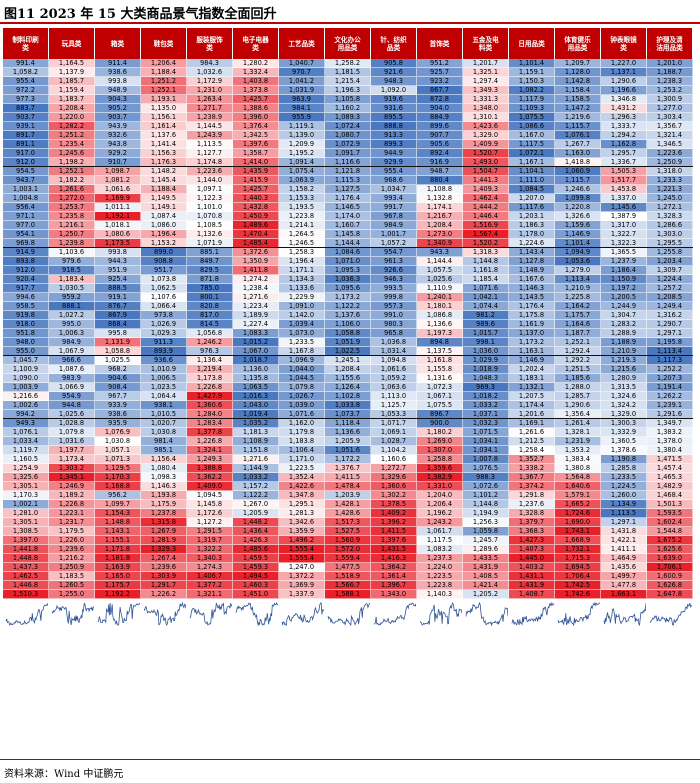 This screenshot has width=700, height=783. Describe the element at coordinates (440, 468) in the screenshot. I see `table-cell: 1,359.6` at that location.